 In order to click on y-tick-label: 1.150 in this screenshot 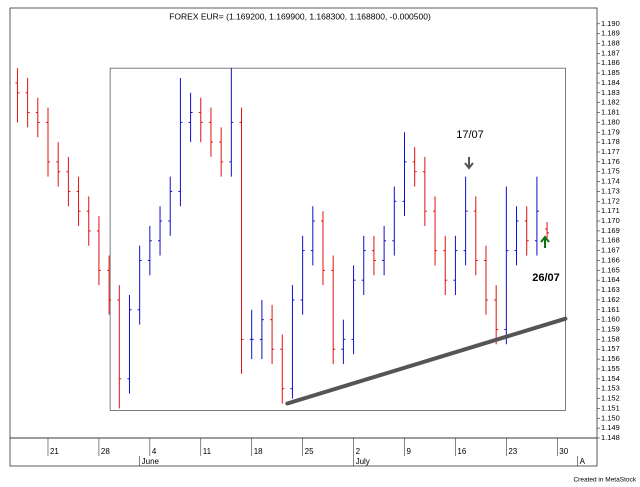, I will do `click(610, 417)`.